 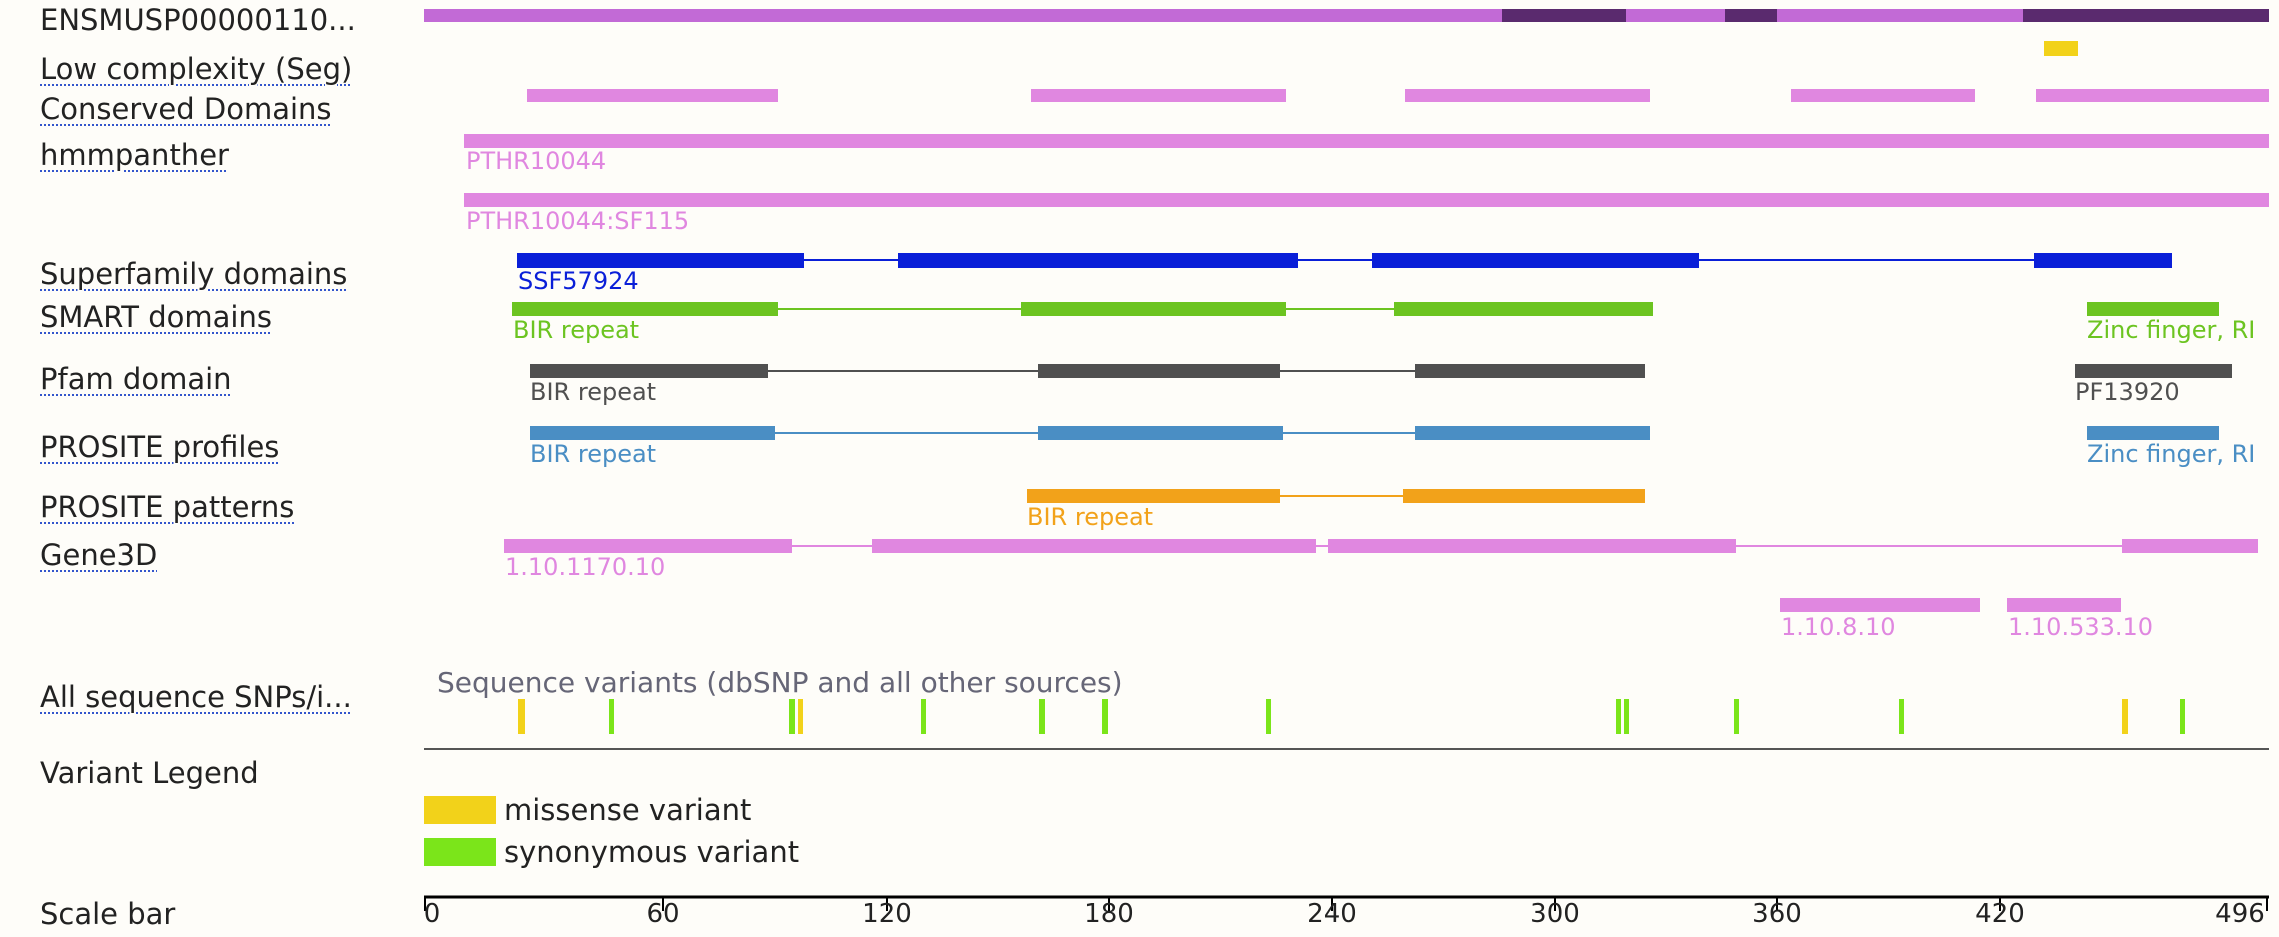 I want to click on track-label-pfam: Pfam domain, so click(x=136, y=379).